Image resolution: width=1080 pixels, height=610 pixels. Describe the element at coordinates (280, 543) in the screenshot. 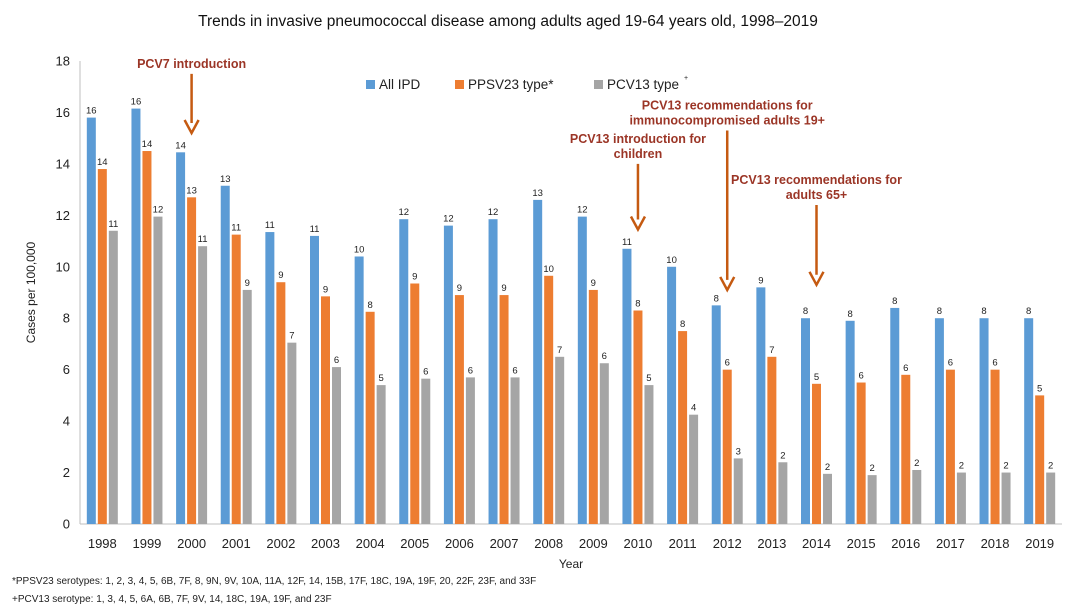

I see `x-tick-label: 2002` at that location.